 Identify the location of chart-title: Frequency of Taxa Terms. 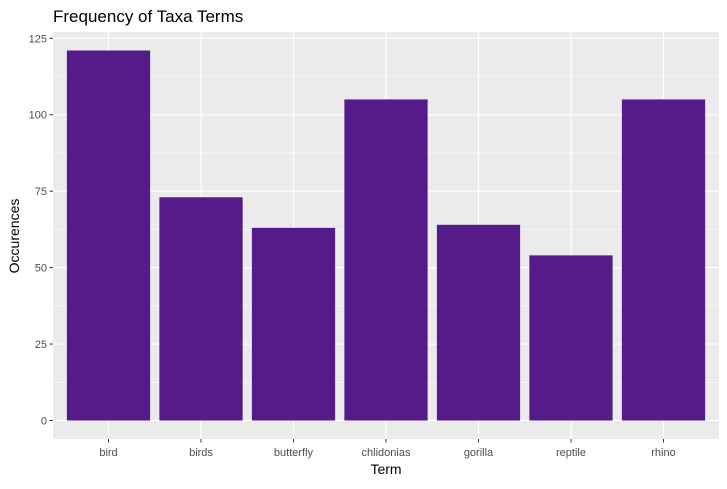
(148, 16).